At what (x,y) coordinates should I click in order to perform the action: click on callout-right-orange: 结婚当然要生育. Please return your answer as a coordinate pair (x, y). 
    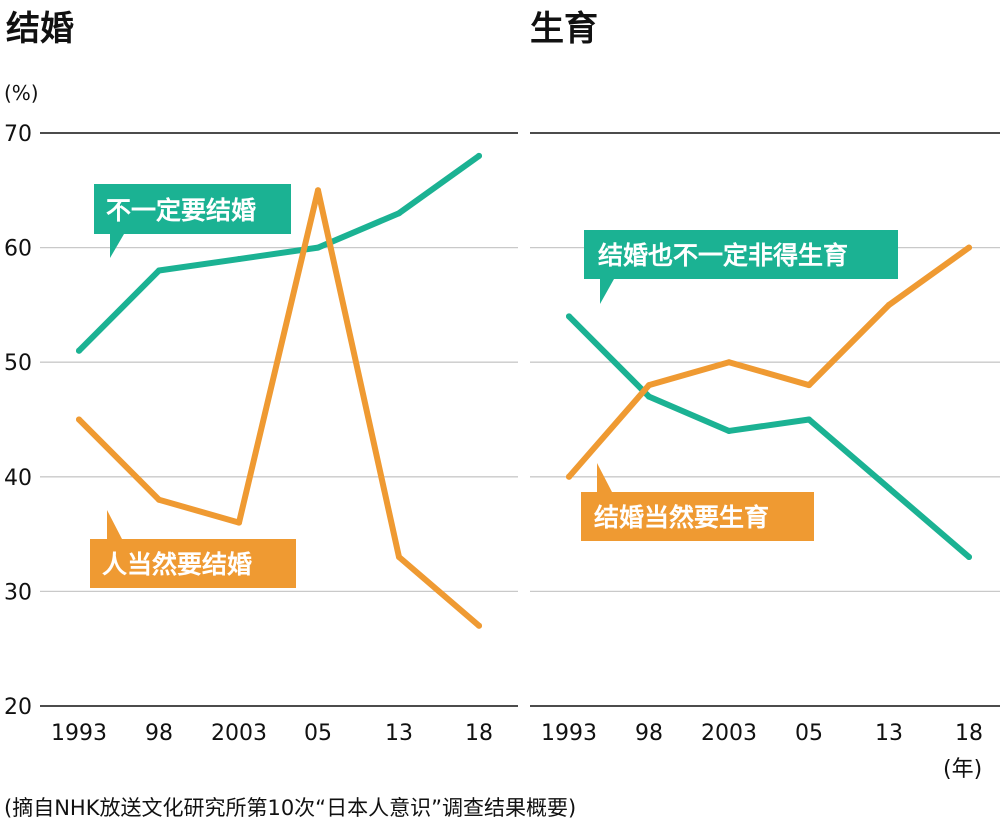
    Looking at the image, I should click on (697, 502).